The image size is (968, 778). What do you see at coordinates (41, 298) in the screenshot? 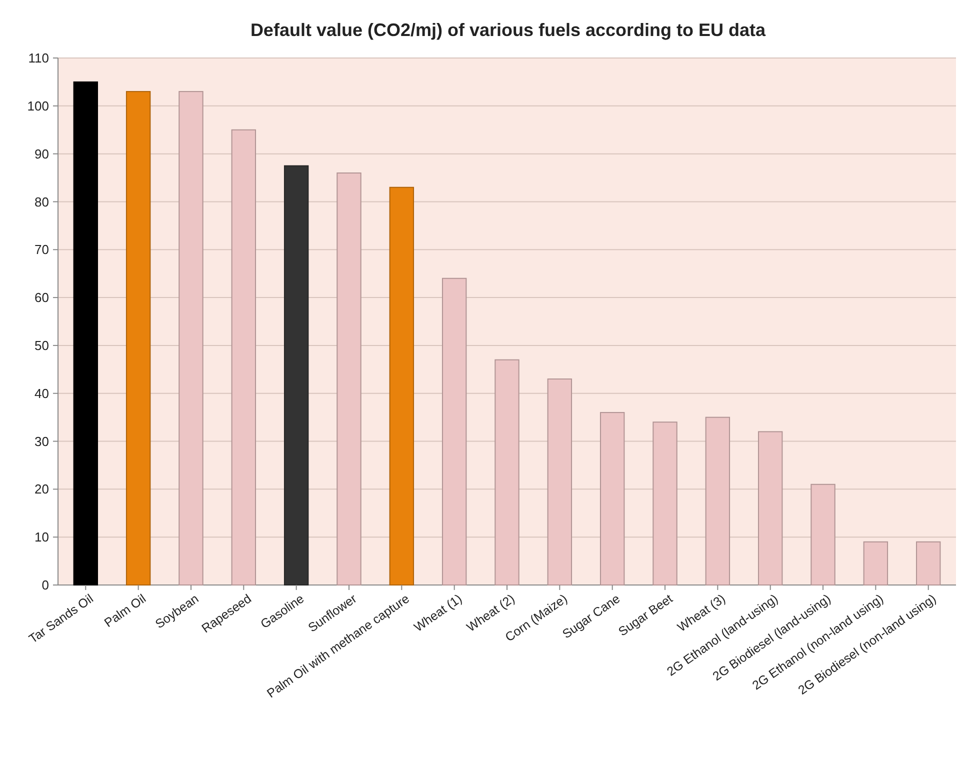
I see `y-tick-label: 60` at bounding box center [41, 298].